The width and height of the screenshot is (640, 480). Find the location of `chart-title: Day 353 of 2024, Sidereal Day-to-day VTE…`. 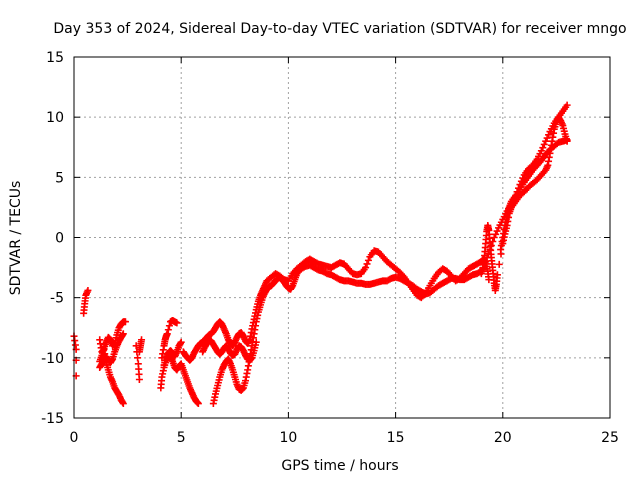

chart-title: Day 353 of 2024, Sidereal Day-to-day VTE… is located at coordinates (339, 29).